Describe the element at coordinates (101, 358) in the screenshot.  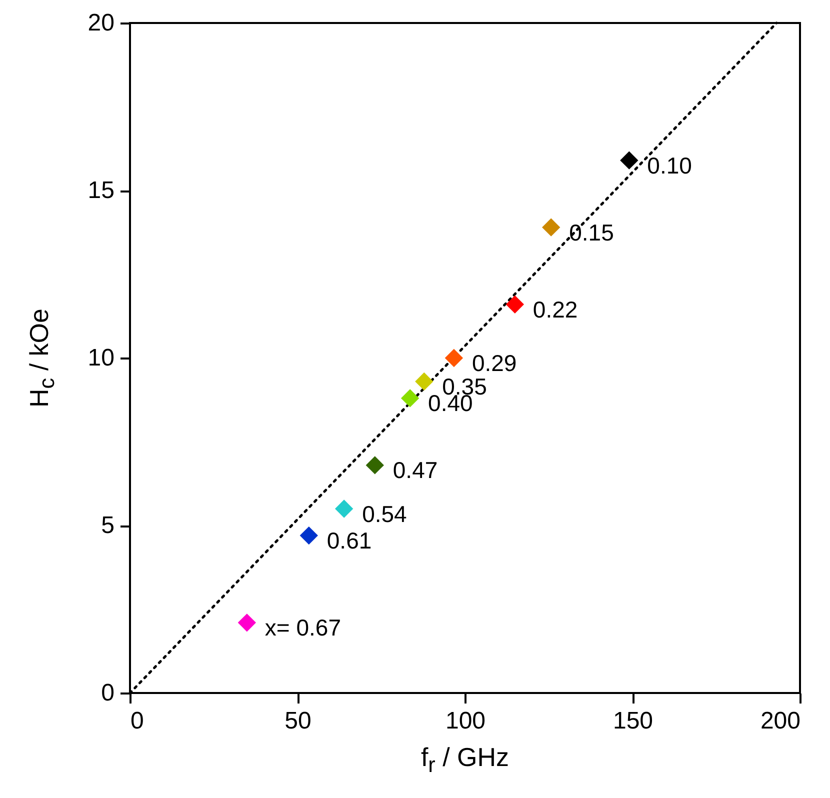
I see `y-tick-label: 10` at that location.